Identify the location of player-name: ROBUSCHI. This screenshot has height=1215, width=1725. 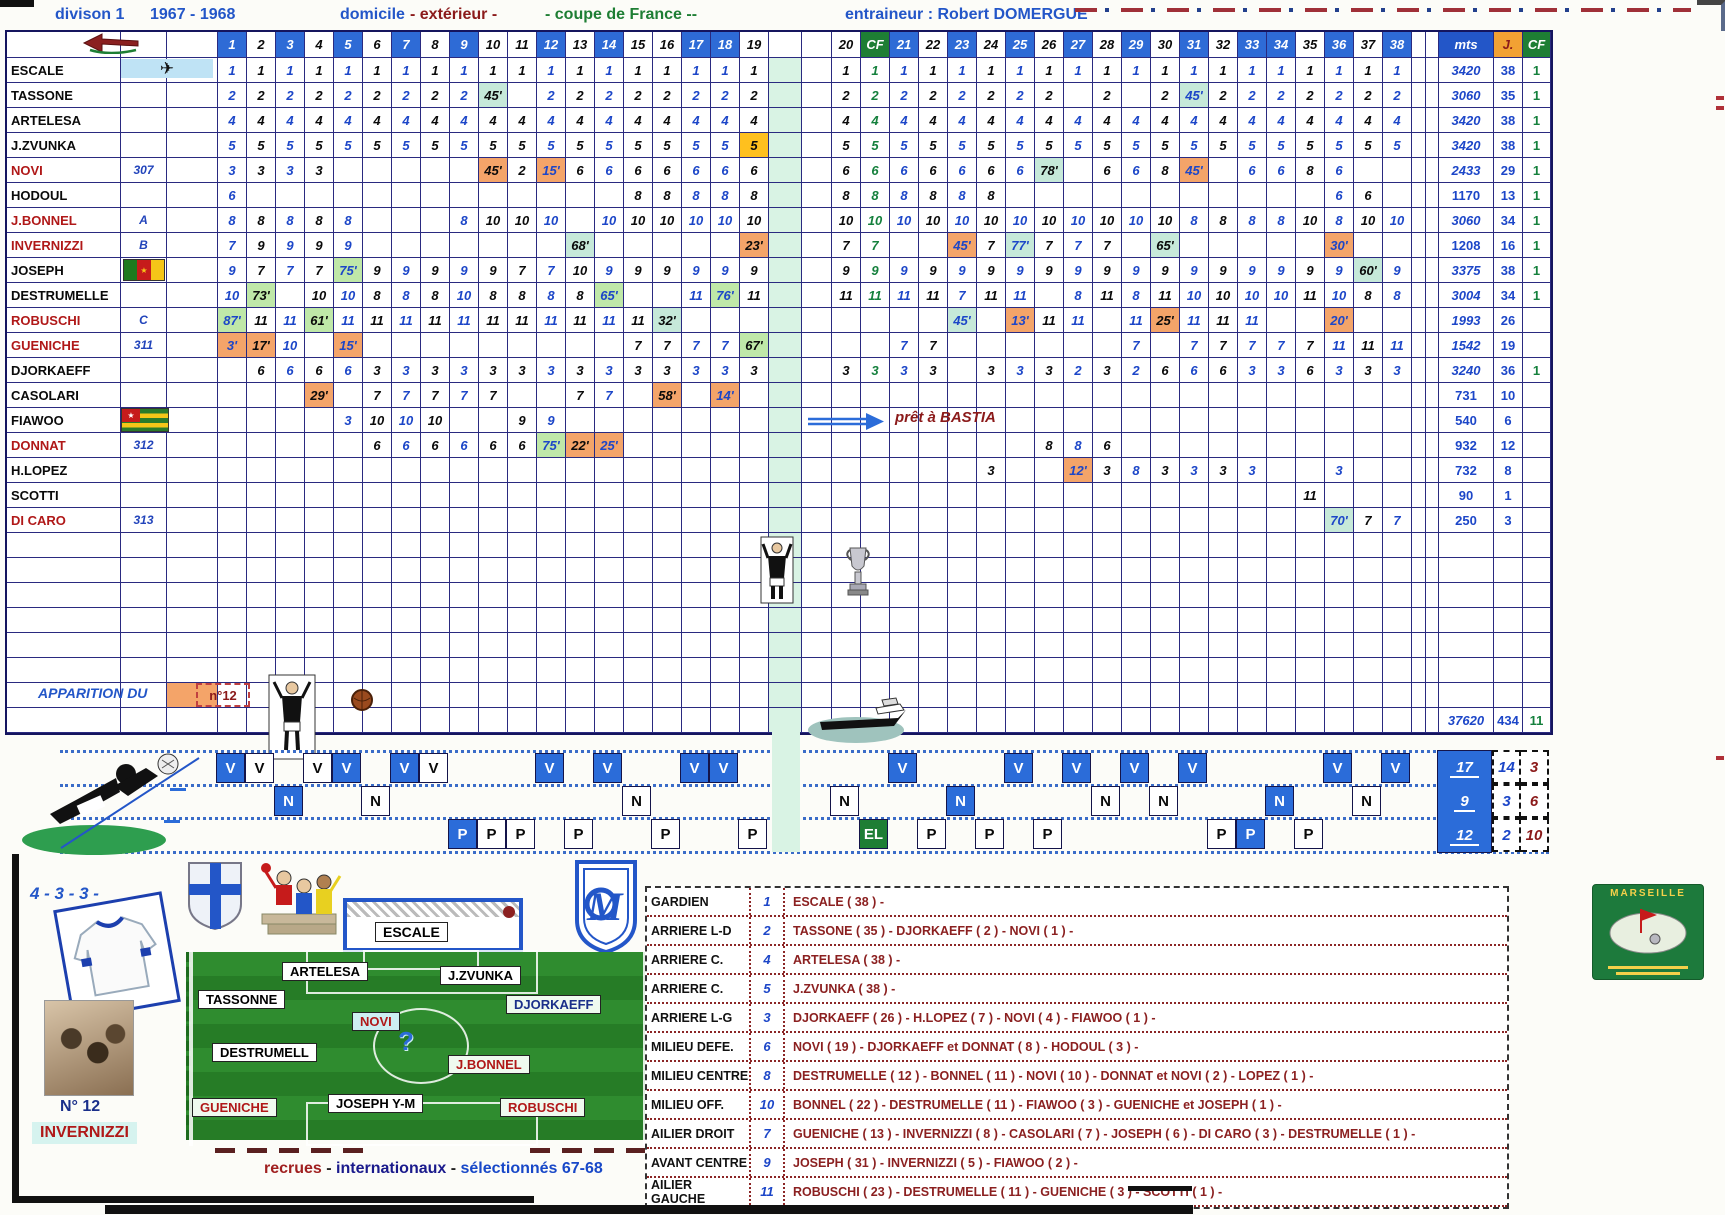
(64, 320).